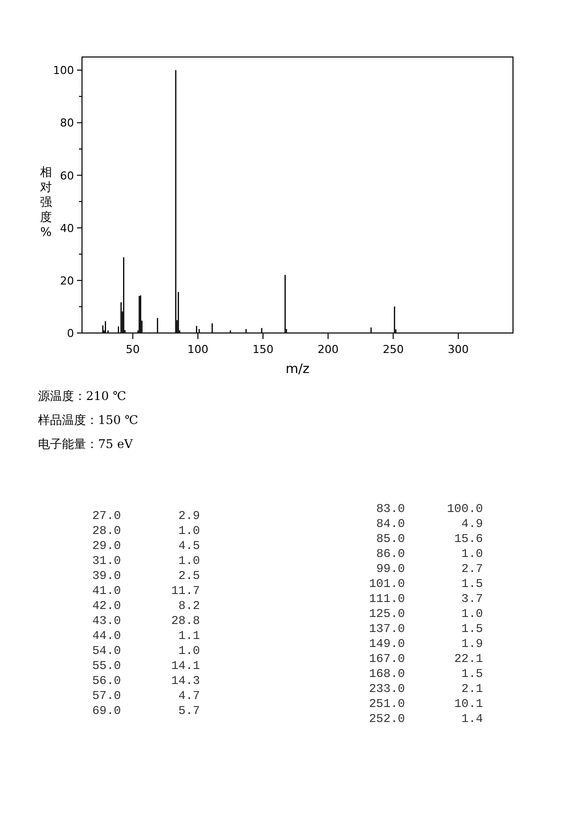 This screenshot has width=570, height=834. I want to click on text: 2.9, so click(189, 516).